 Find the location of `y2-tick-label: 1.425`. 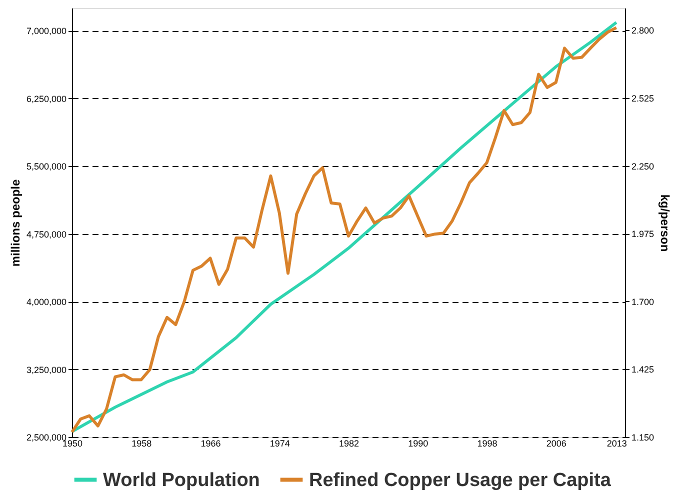

y2-tick-label: 1.425 is located at coordinates (643, 369).